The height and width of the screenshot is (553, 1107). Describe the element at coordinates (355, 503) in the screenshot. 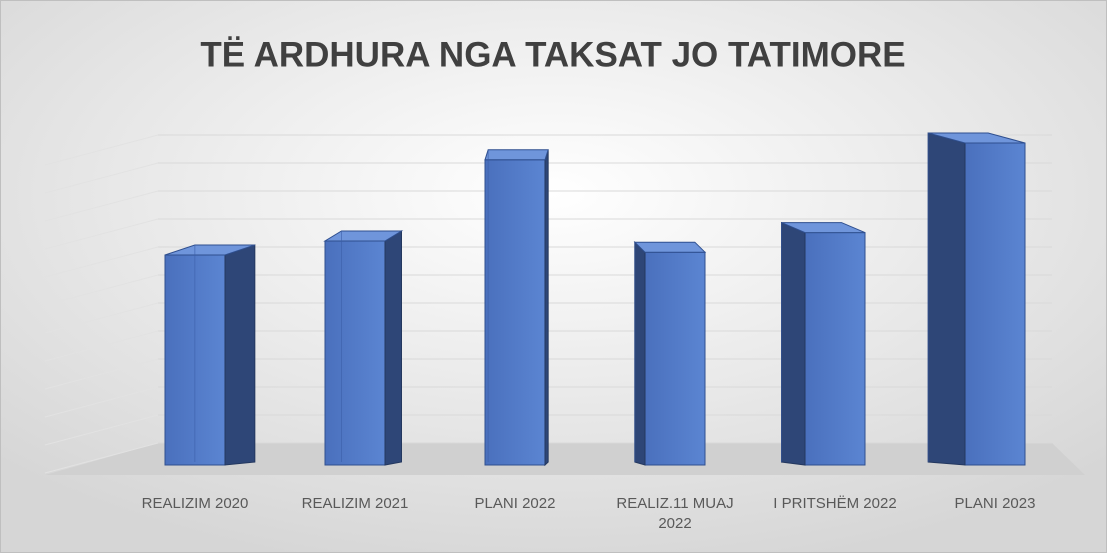

I see `x-tick-label: REALIZIM 2021` at that location.